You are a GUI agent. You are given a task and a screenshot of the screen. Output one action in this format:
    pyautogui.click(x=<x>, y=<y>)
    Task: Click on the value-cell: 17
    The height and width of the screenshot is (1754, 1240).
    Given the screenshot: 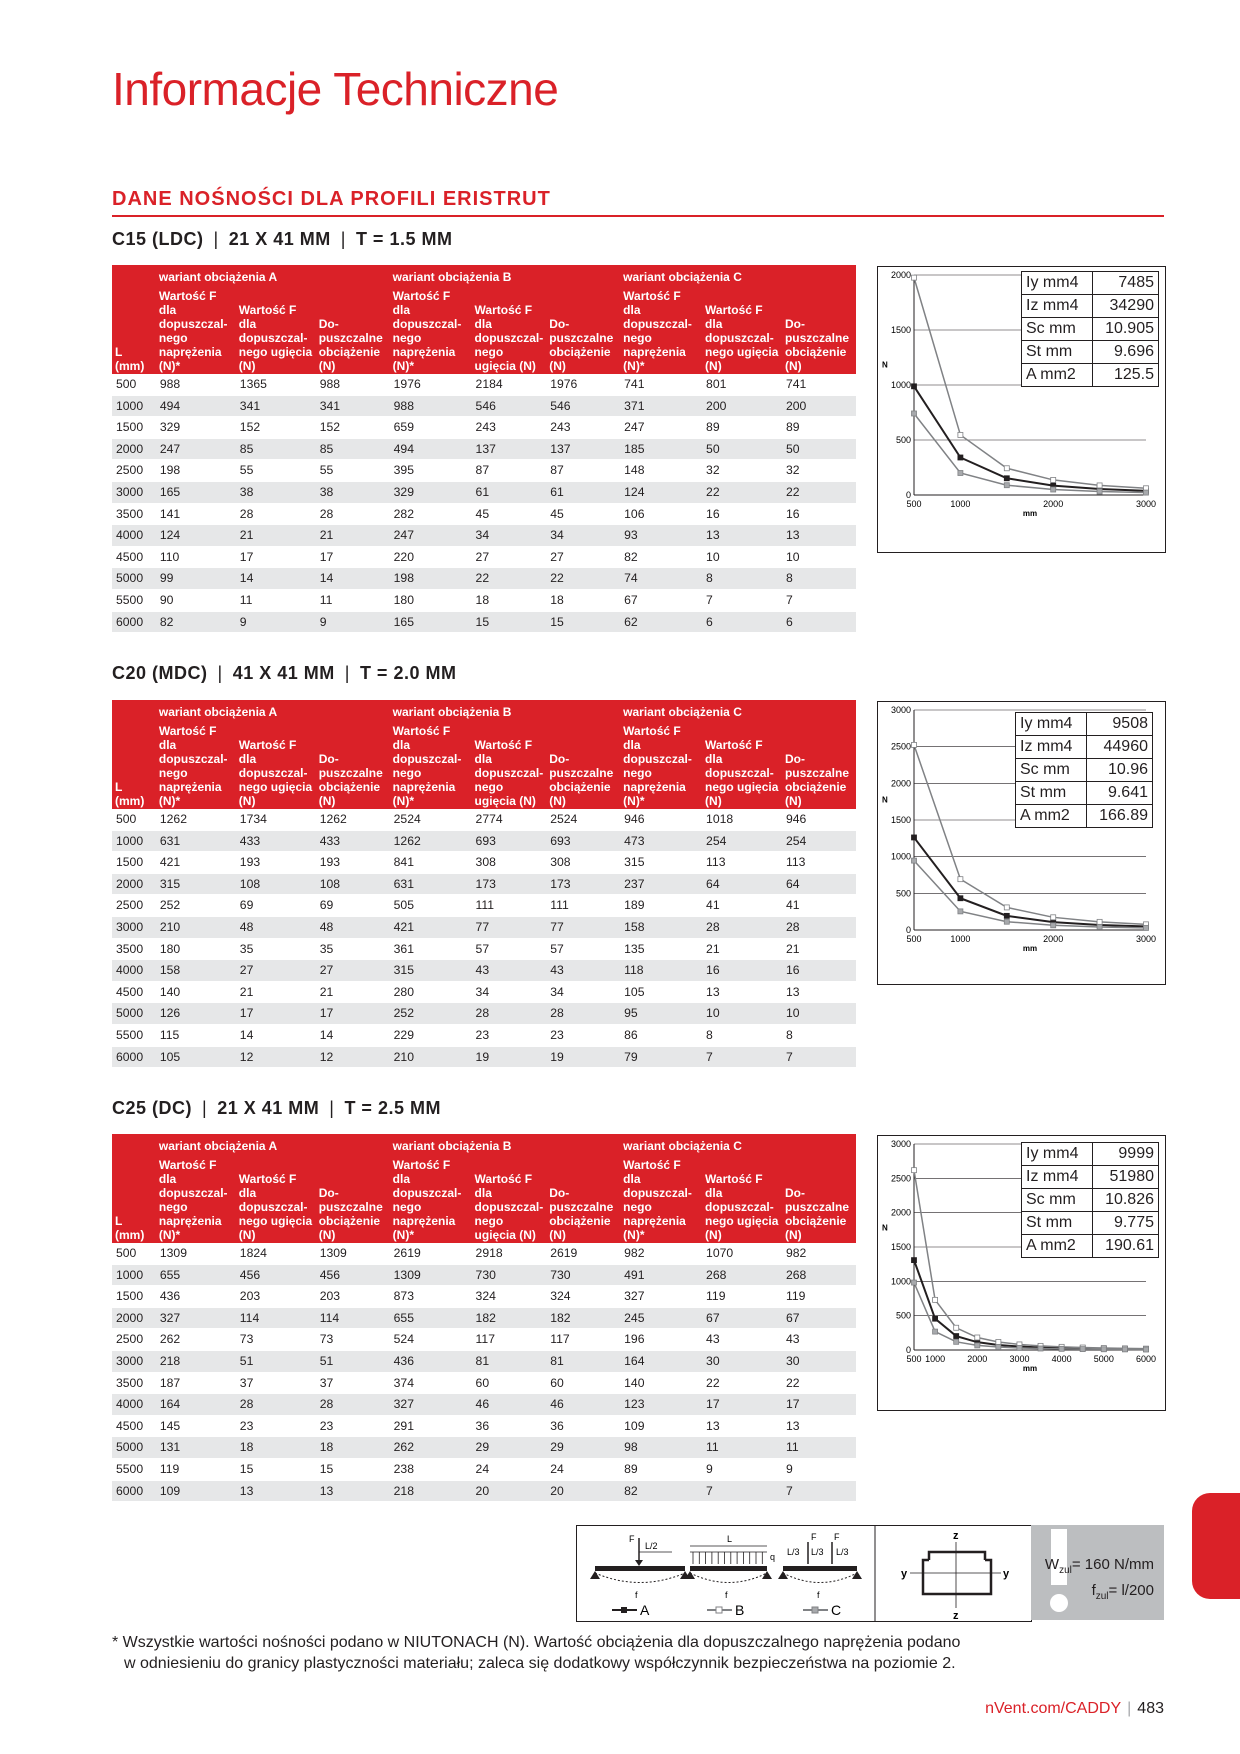 What is the action you would take?
    pyautogui.click(x=275, y=557)
    